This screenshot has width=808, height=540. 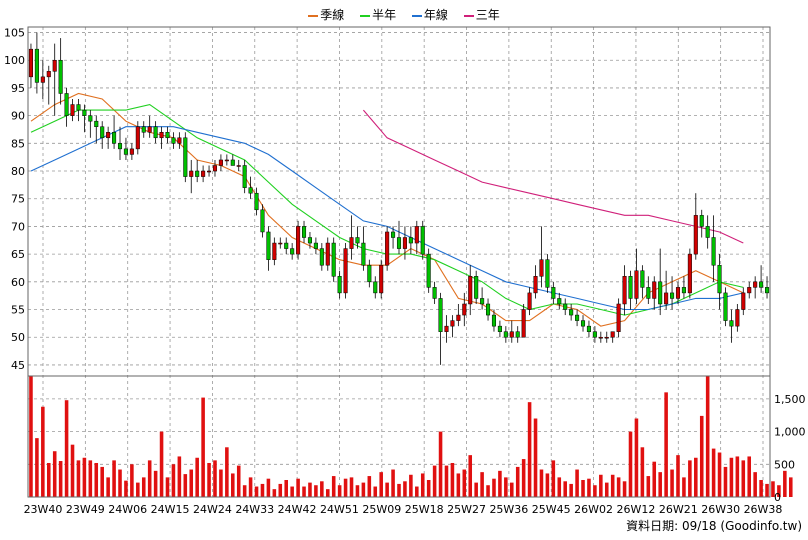 I want to click on x-tick-label: 26W30, so click(x=720, y=509).